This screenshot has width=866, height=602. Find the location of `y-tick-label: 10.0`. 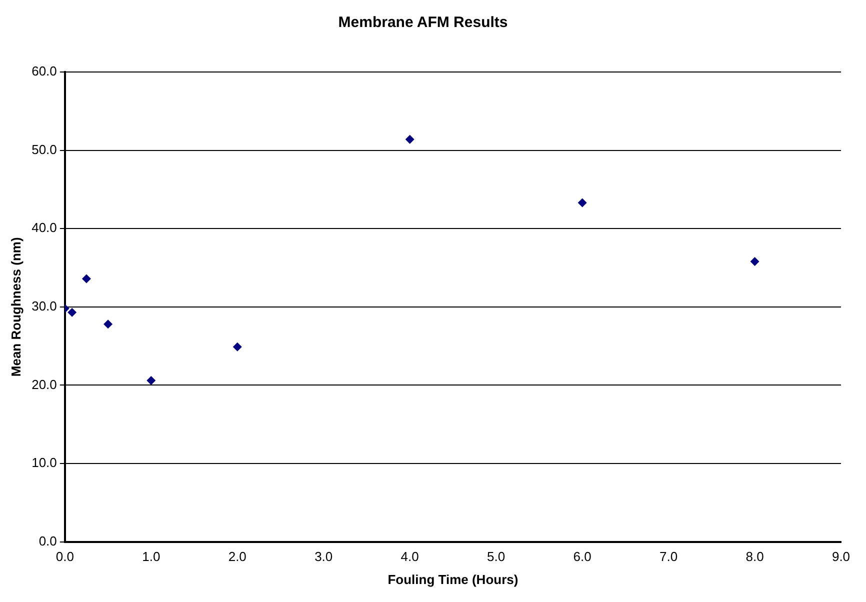

y-tick-label: 10.0 is located at coordinates (44, 462).